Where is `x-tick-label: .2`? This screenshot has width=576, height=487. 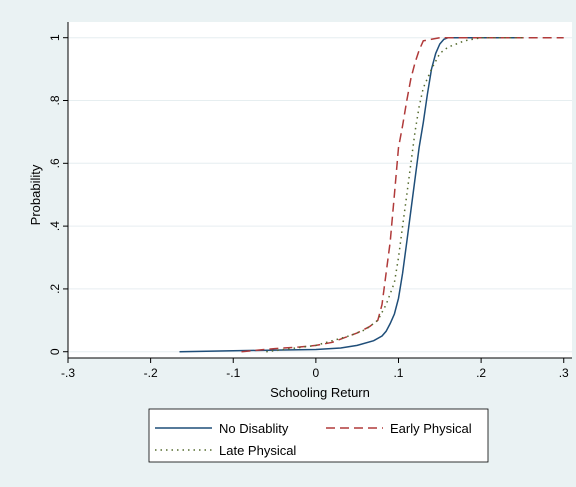 x-tick-label: .2 is located at coordinates (481, 373).